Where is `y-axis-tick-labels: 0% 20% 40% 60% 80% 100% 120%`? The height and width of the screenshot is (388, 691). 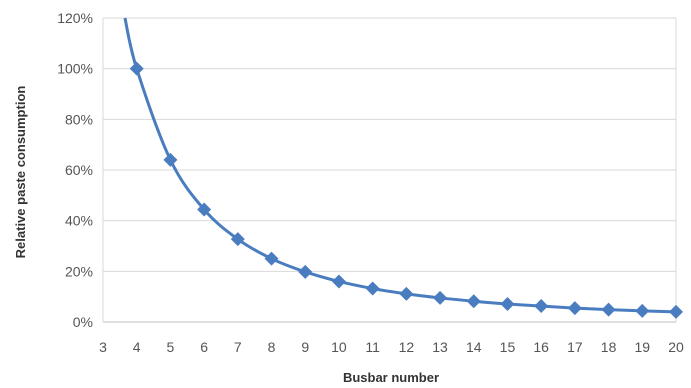 y-axis-tick-labels: 0% 20% 40% 60% 80% 100% 120% is located at coordinates (75, 170).